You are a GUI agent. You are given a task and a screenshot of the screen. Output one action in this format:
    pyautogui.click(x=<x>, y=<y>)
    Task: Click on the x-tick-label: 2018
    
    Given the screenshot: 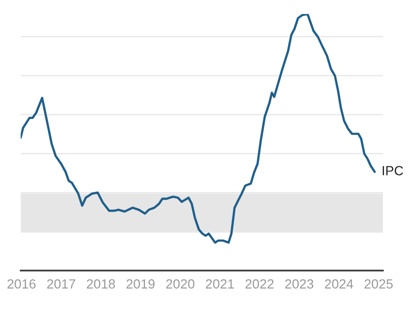 What is the action you would take?
    pyautogui.click(x=100, y=284)
    